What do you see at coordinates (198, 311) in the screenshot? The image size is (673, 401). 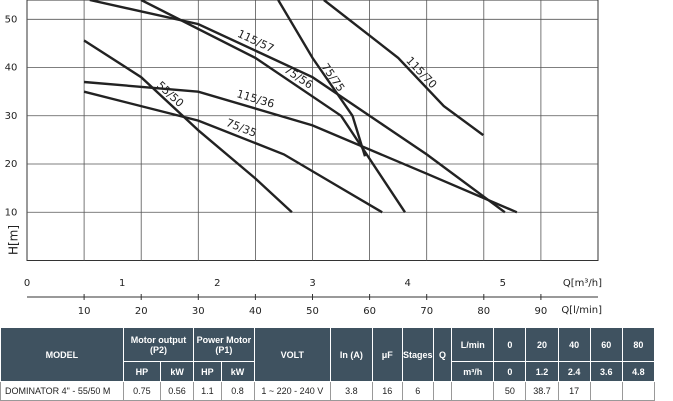 I see `x-tick-label: 30` at bounding box center [198, 311].